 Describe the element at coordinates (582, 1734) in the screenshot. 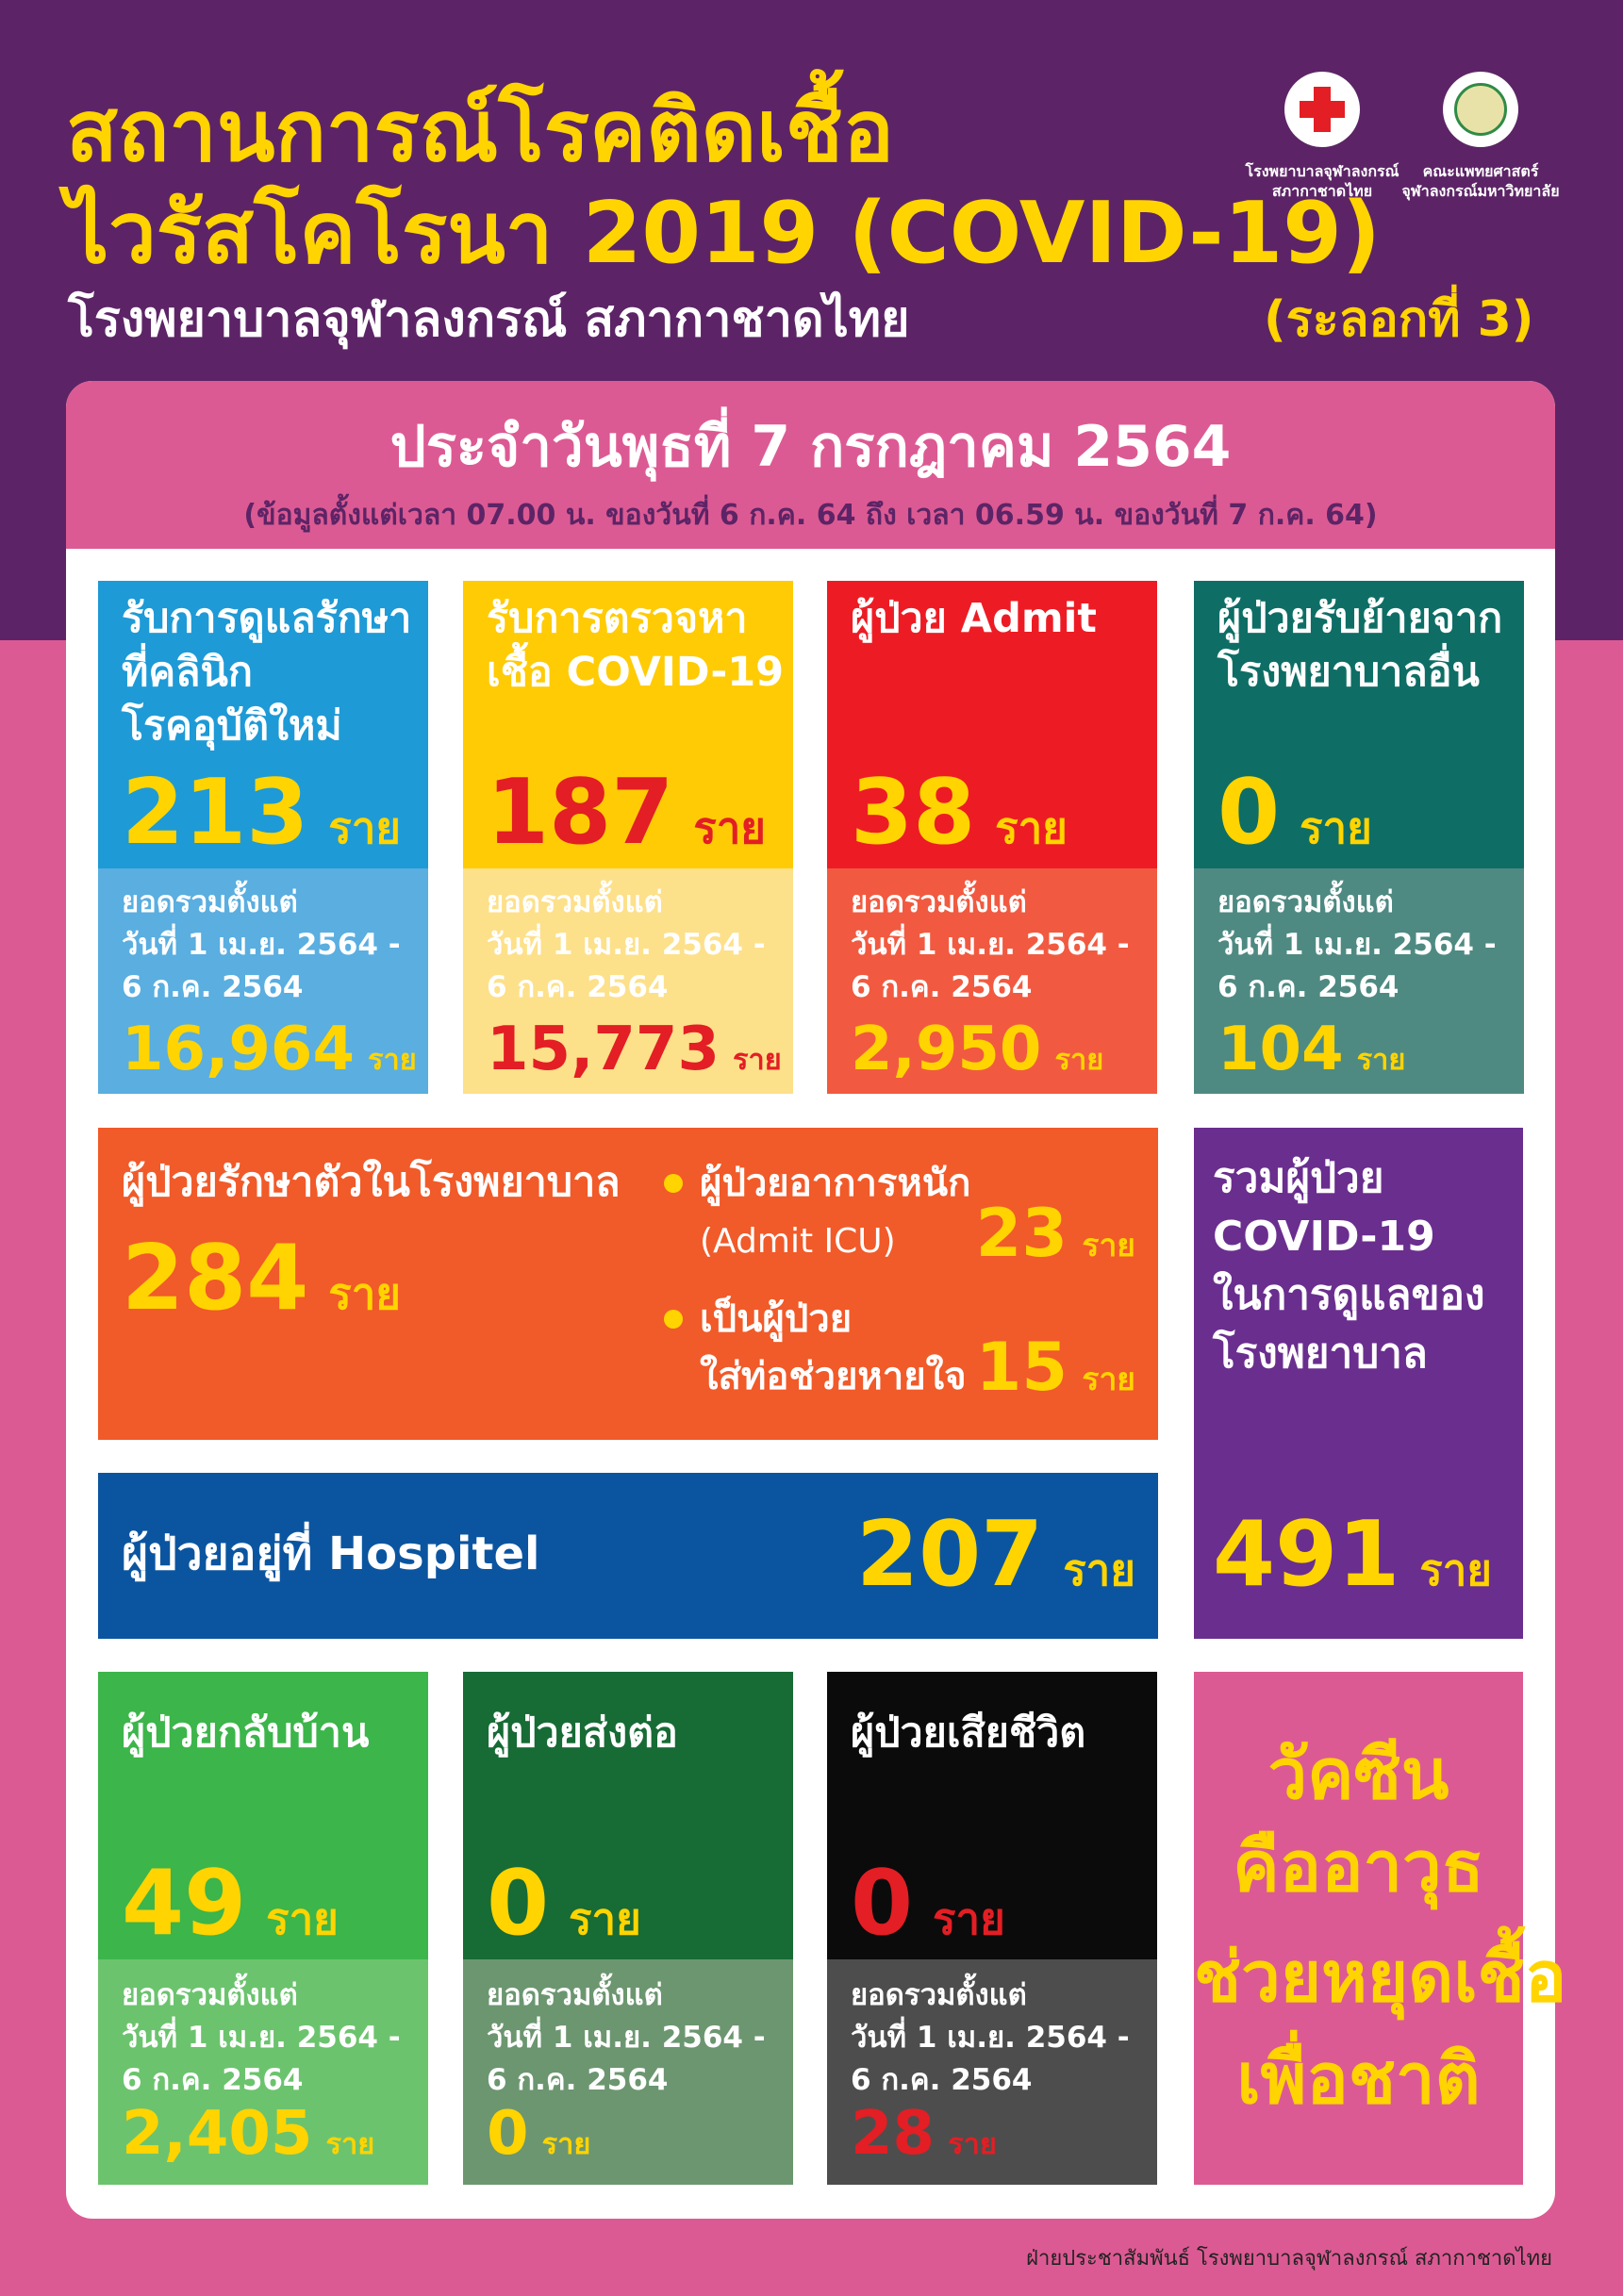

I see `card-title: ผู้ป่วยส่งต่อ` at that location.